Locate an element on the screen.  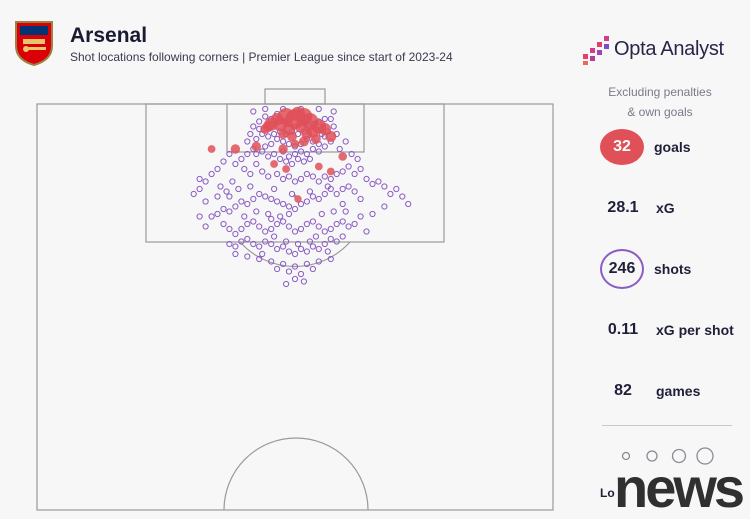
goal-frame is located at coordinates (295, 96).